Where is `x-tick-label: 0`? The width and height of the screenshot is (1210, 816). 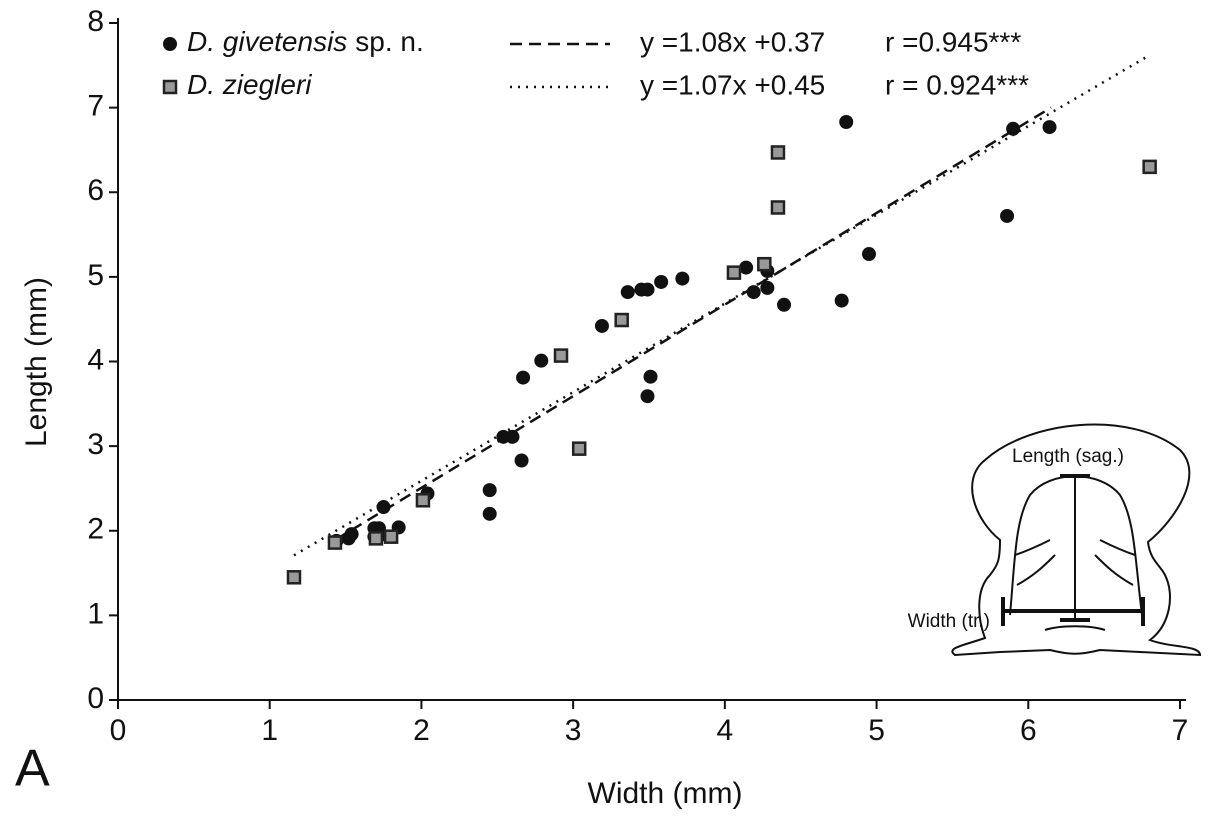 x-tick-label: 0 is located at coordinates (118, 730).